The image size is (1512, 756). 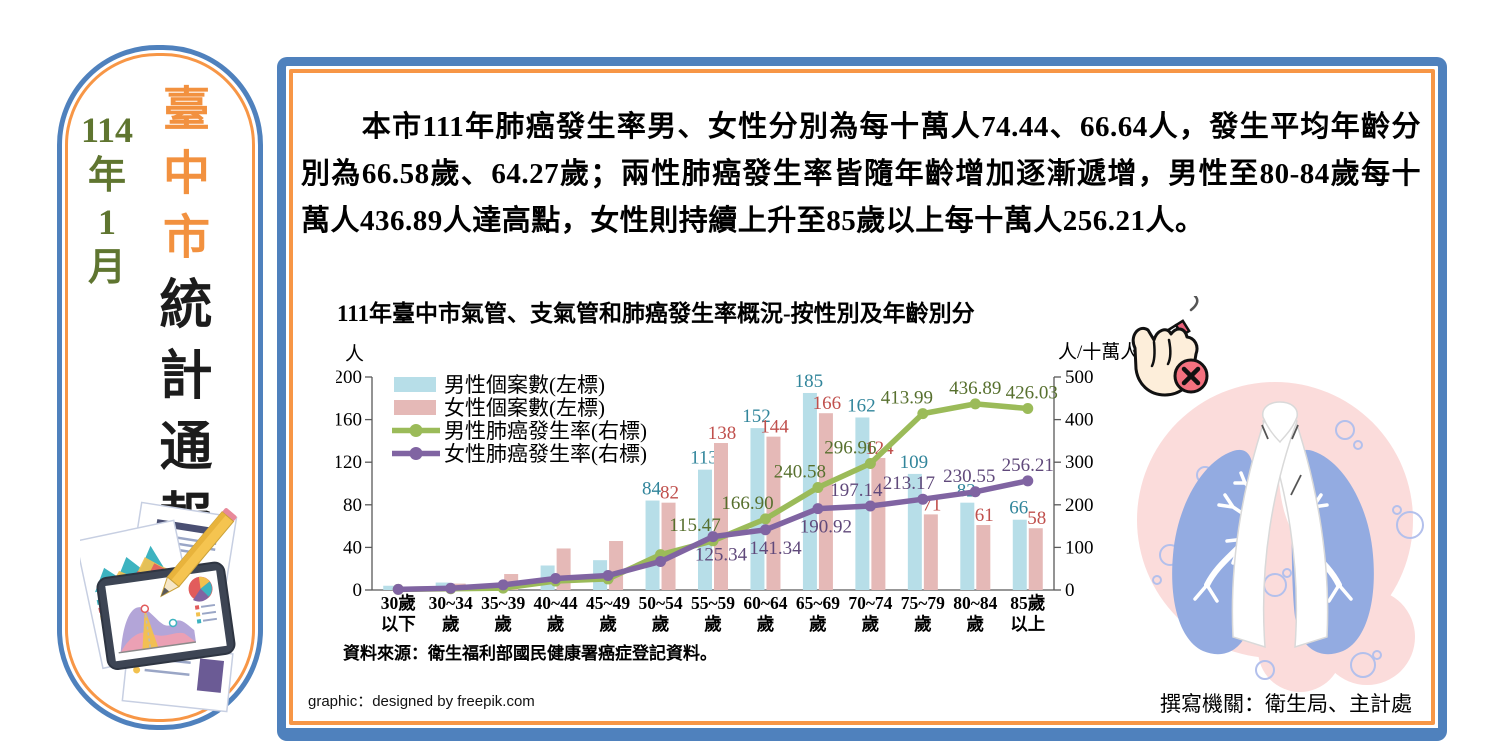 What do you see at coordinates (398, 624) in the screenshot?
I see `svg-text: 以下` at bounding box center [398, 624].